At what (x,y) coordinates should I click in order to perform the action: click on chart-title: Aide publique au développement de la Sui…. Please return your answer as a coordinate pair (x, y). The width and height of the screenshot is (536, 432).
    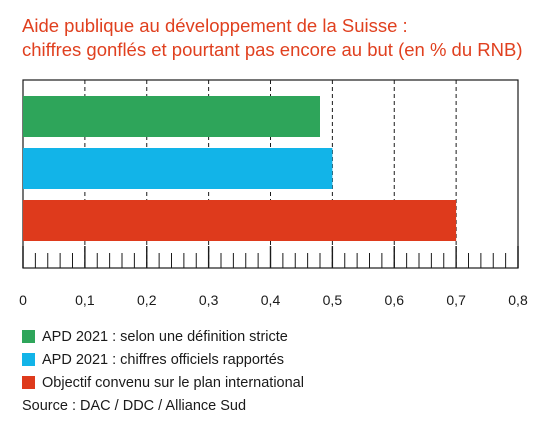
    Looking at the image, I should click on (274, 38).